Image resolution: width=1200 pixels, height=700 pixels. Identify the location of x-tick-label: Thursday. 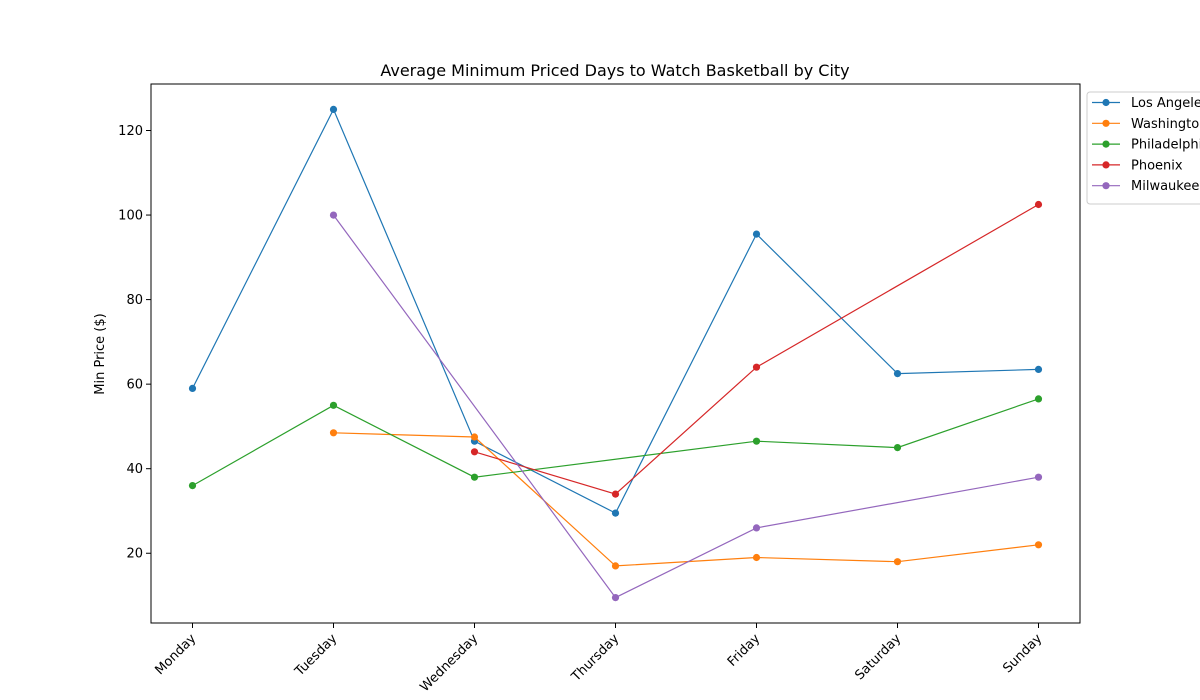
(595, 658).